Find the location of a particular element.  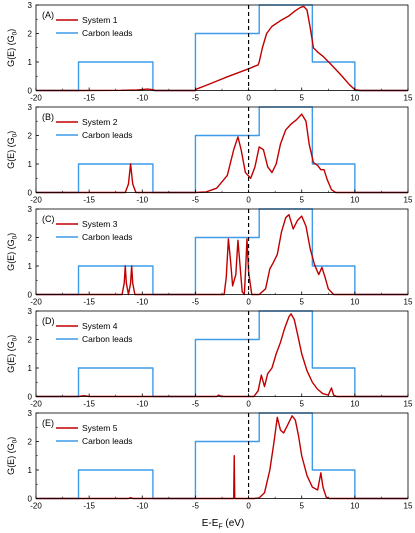

legend-label: System 5 is located at coordinates (100, 428).